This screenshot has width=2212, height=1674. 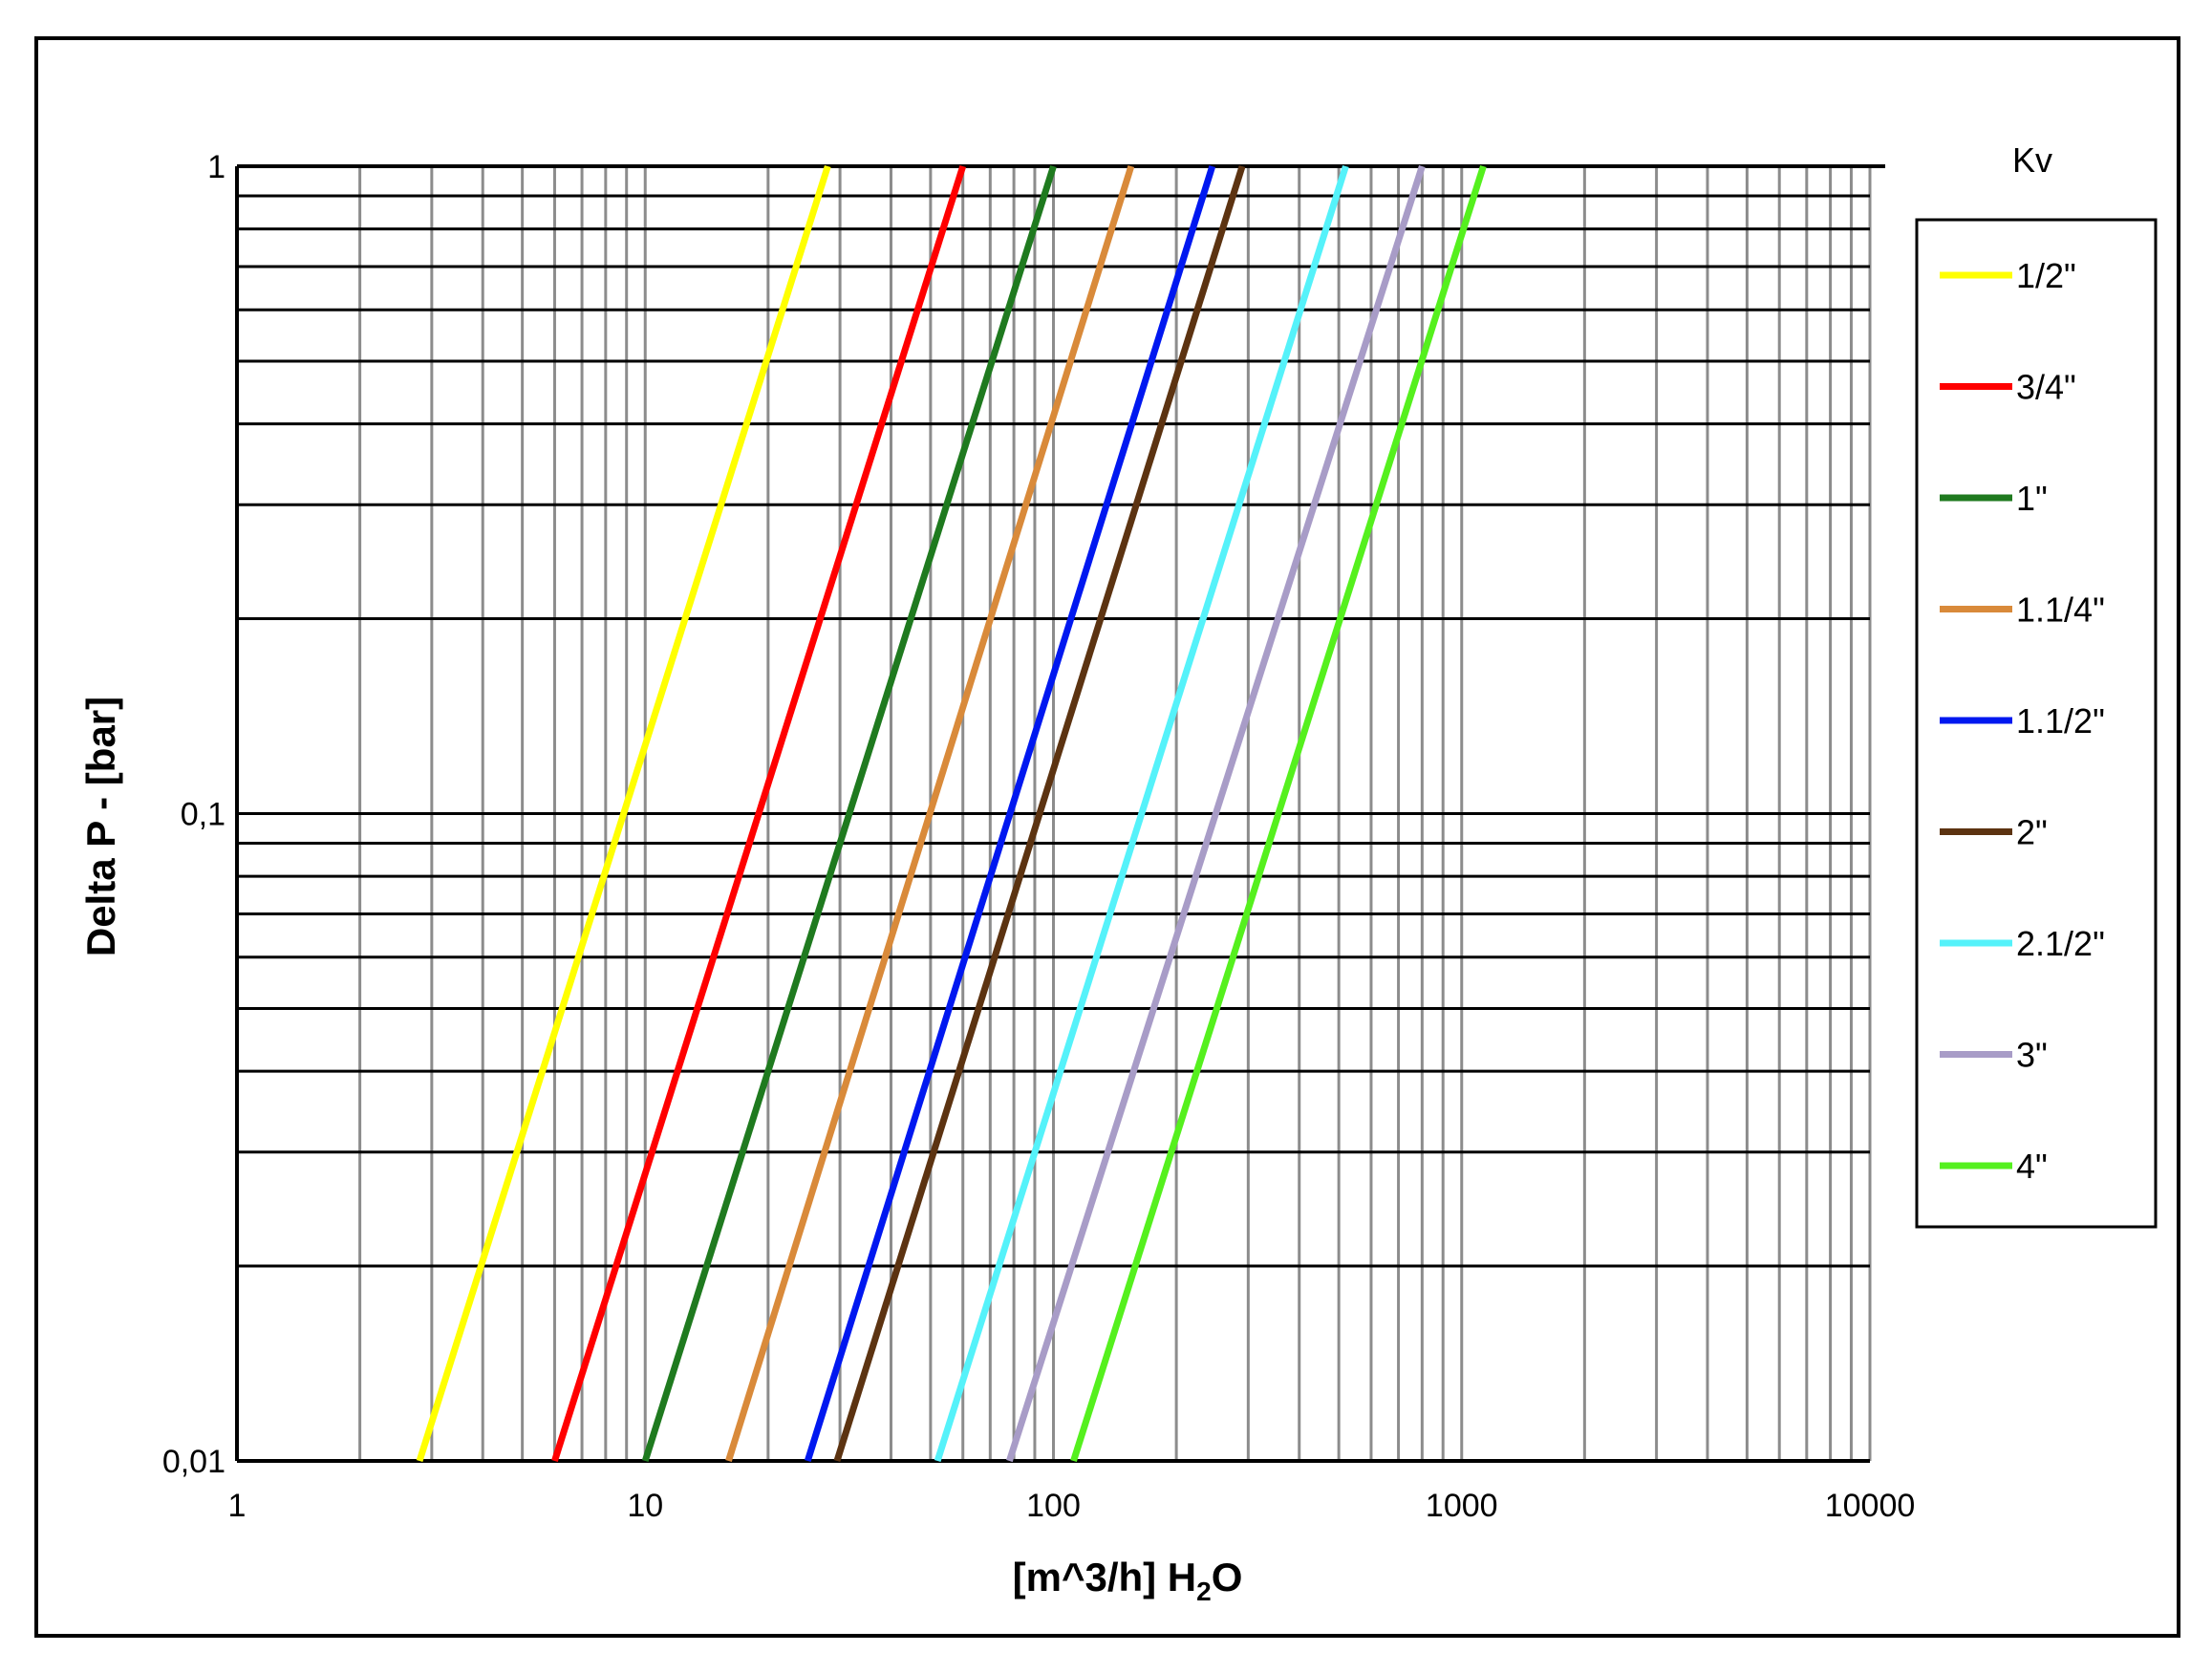 What do you see at coordinates (237, 1506) in the screenshot?
I see `x-tick-label: 1` at bounding box center [237, 1506].